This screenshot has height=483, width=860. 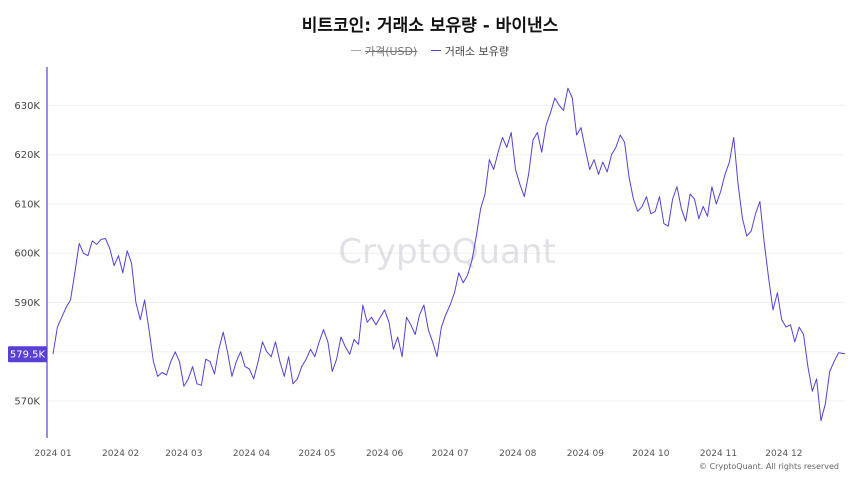 What do you see at coordinates (183, 454) in the screenshot?
I see `x-tick-label: 2024 03` at bounding box center [183, 454].